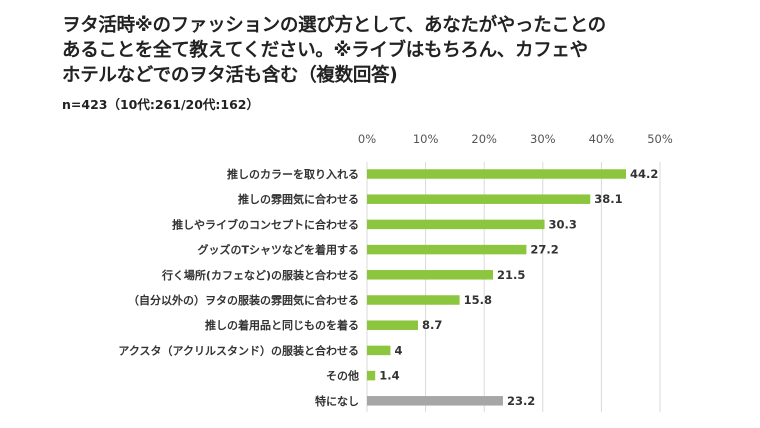 The height and width of the screenshot is (428, 760). I want to click on x-tick-label: 50%, so click(660, 139).